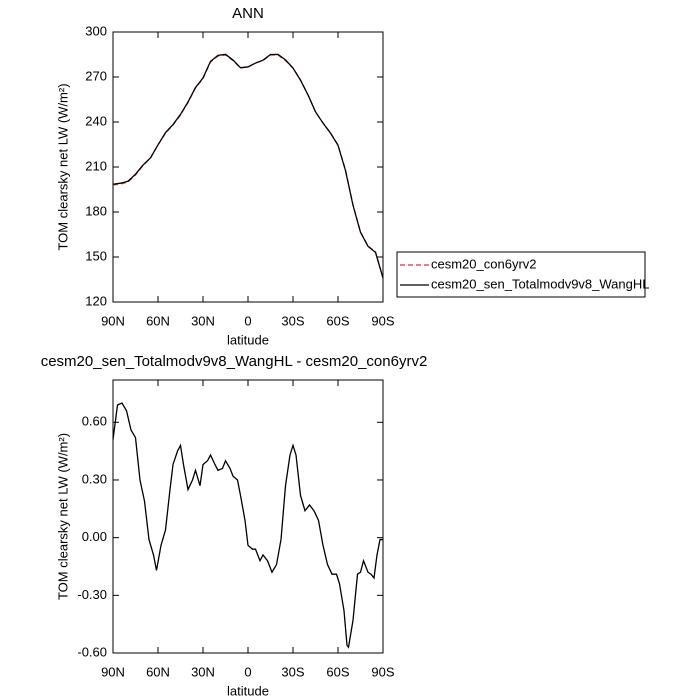 This screenshot has height=700, width=700. What do you see at coordinates (92, 651) in the screenshot?
I see `y-tick-label: -0.60` at bounding box center [92, 651].